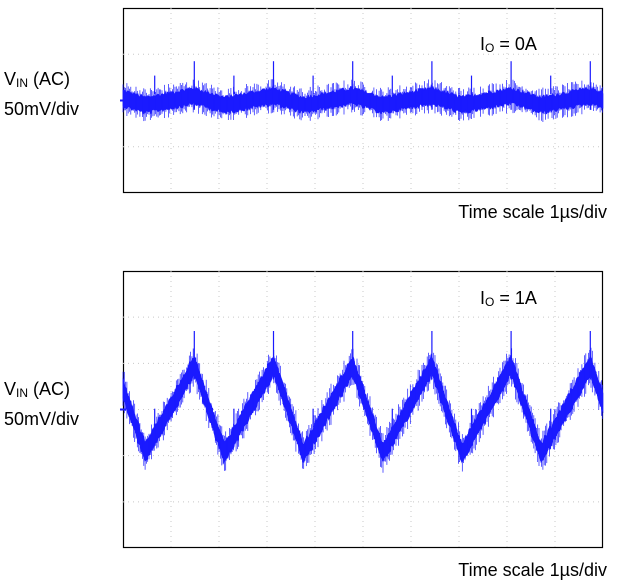 This screenshot has height=588, width=617. I want to click on load-current-label: IO = 0A, so click(508, 44).